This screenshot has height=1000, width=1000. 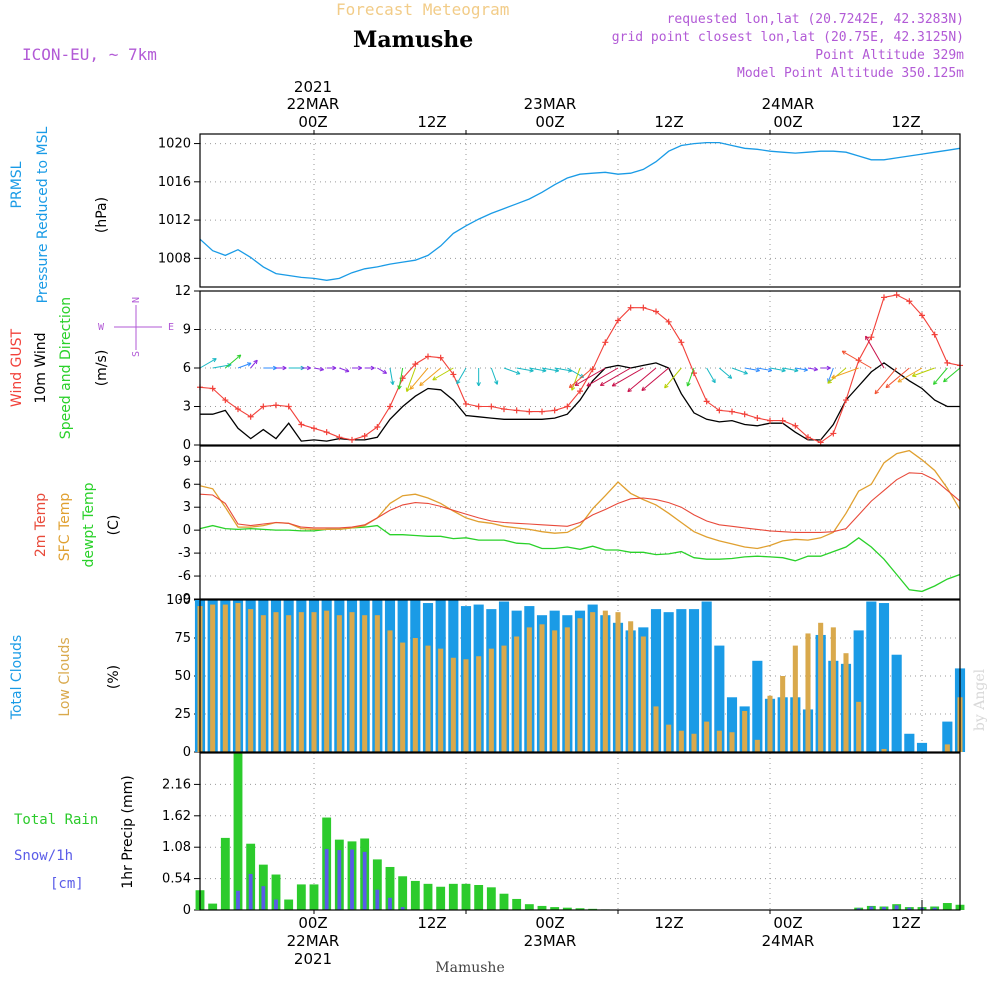 I want to click on pressure-ytick-label-1: 1012, so click(x=174, y=220).